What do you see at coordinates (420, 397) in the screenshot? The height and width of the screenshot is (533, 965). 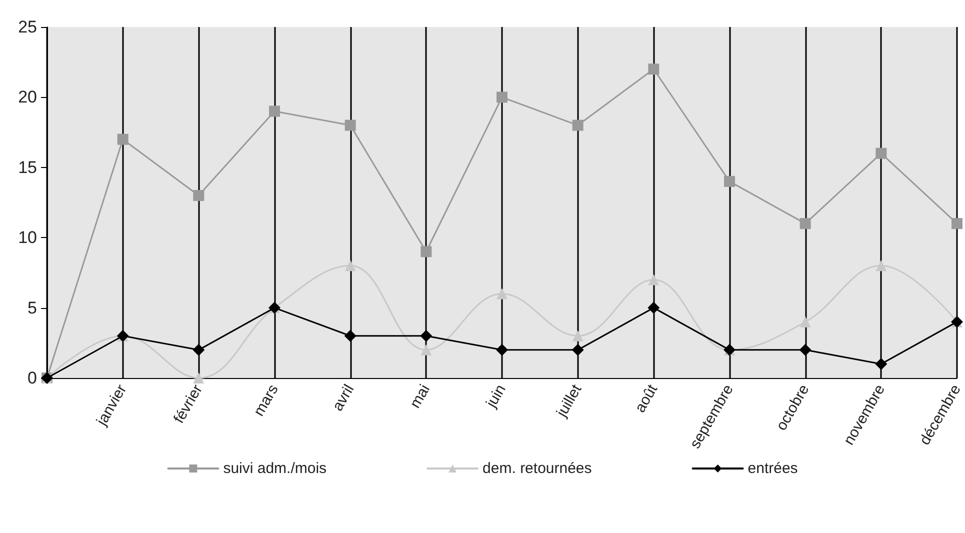 I see `x-tick-label: mai` at bounding box center [420, 397].